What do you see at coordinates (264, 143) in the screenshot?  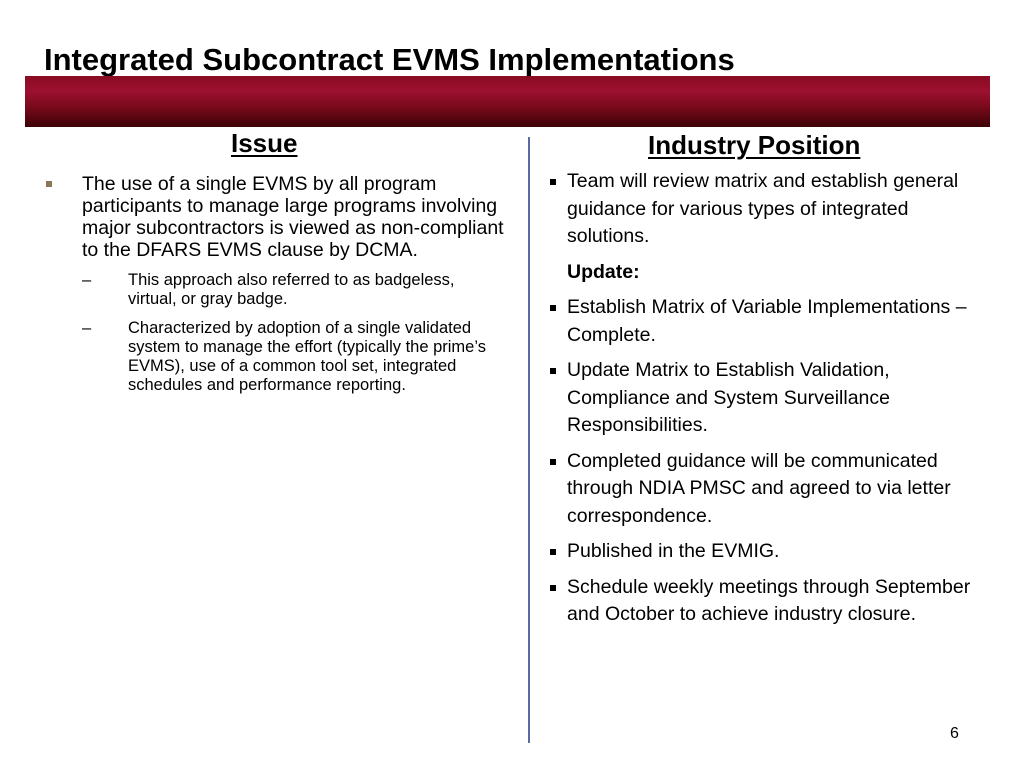 I see `issue-heading: Issue` at bounding box center [264, 143].